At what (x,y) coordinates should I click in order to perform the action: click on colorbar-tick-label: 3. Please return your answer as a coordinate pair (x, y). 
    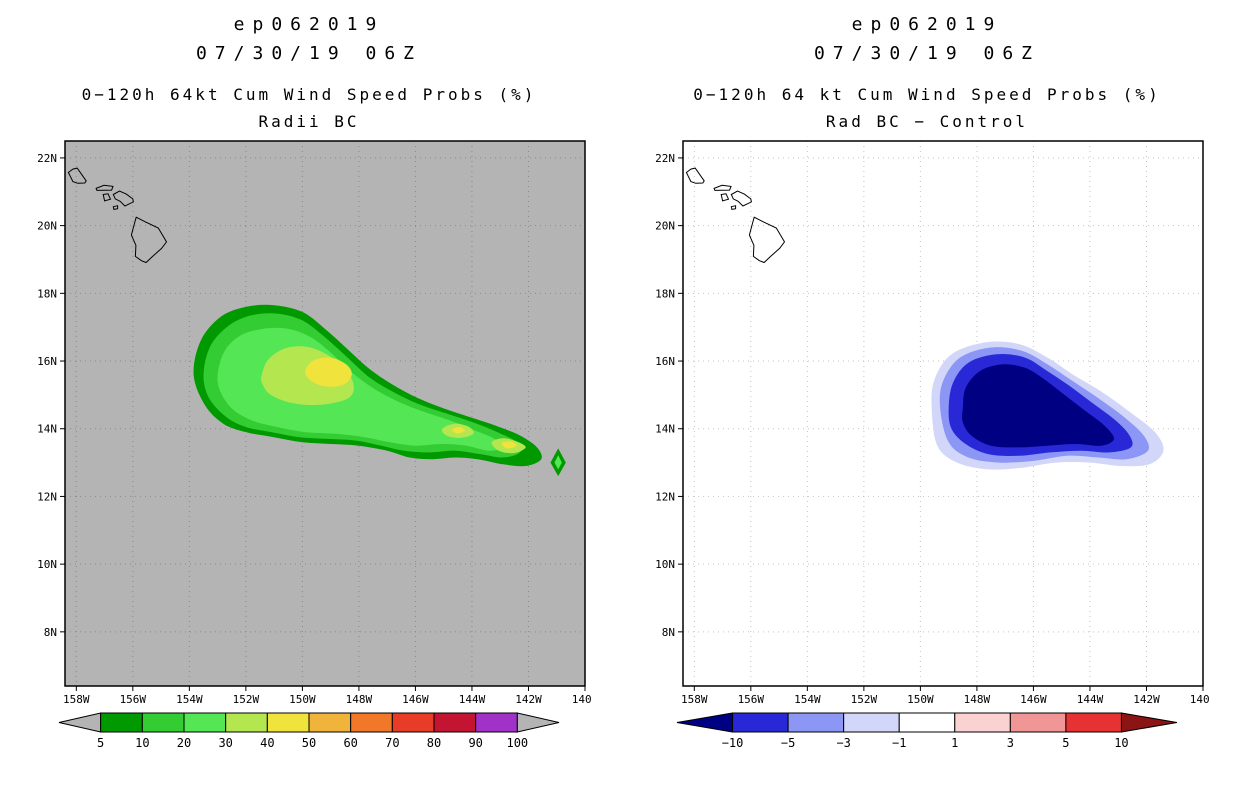
    Looking at the image, I should click on (1010, 743).